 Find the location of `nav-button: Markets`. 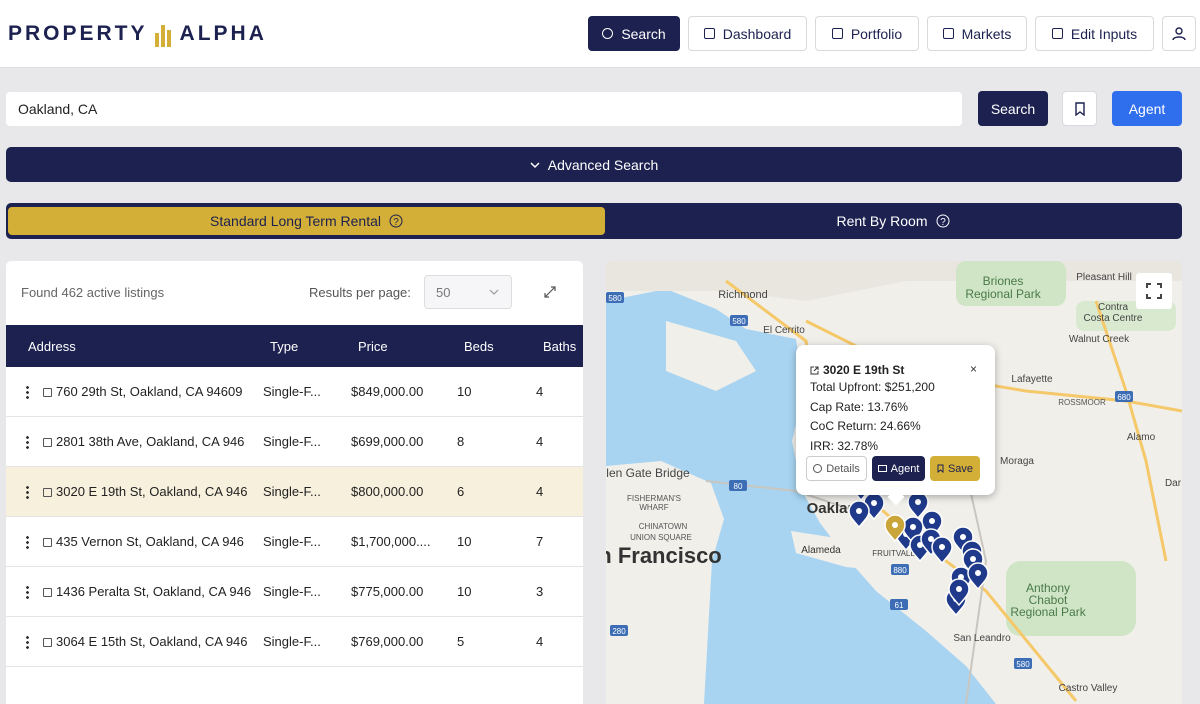

nav-button: Markets is located at coordinates (977, 33).